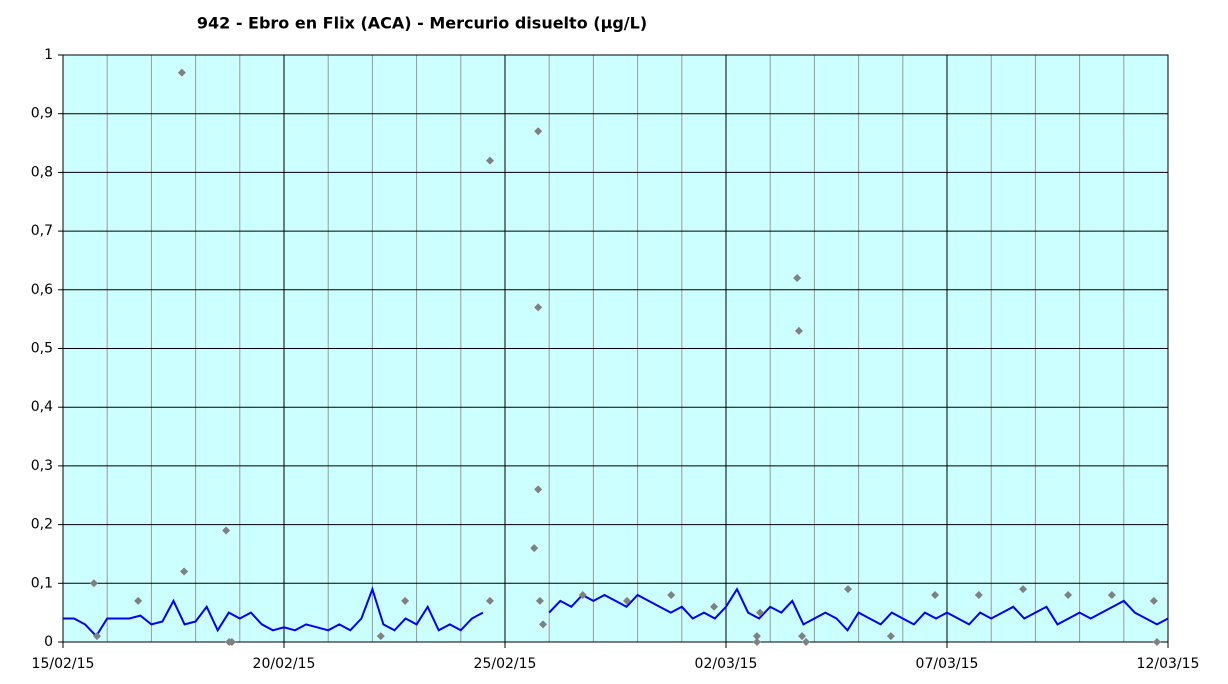 Image resolution: width=1228 pixels, height=684 pixels. Describe the element at coordinates (63, 664) in the screenshot. I see `x-tick-label: 15/02/15` at that location.